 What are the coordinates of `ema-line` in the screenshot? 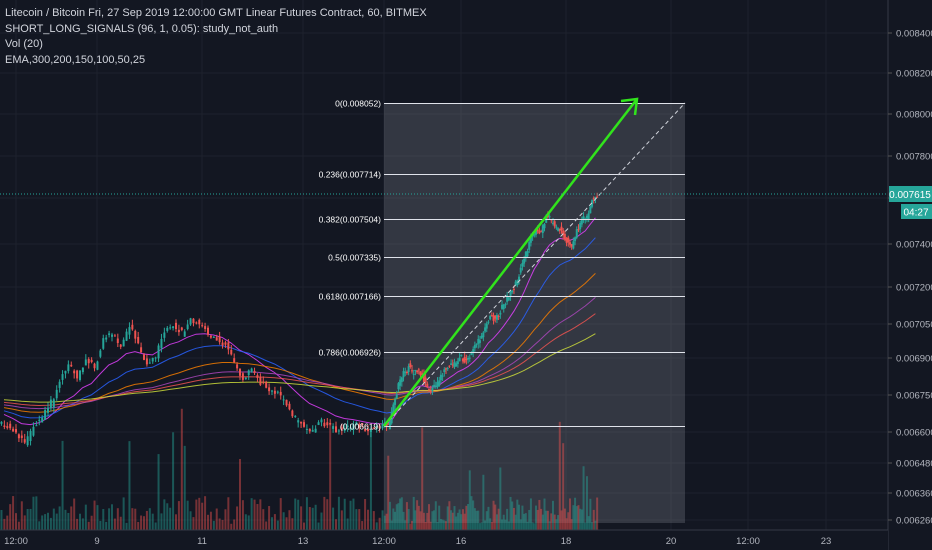 It's located at (299, 368).